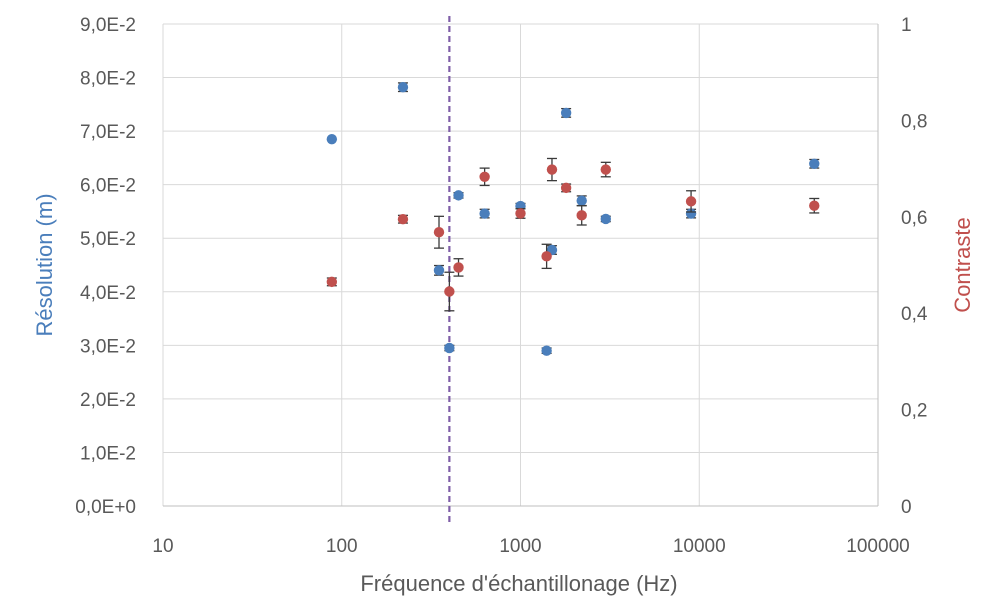 This screenshot has width=992, height=611. I want to click on y-tick-label: 9,0E-2, so click(108, 25).